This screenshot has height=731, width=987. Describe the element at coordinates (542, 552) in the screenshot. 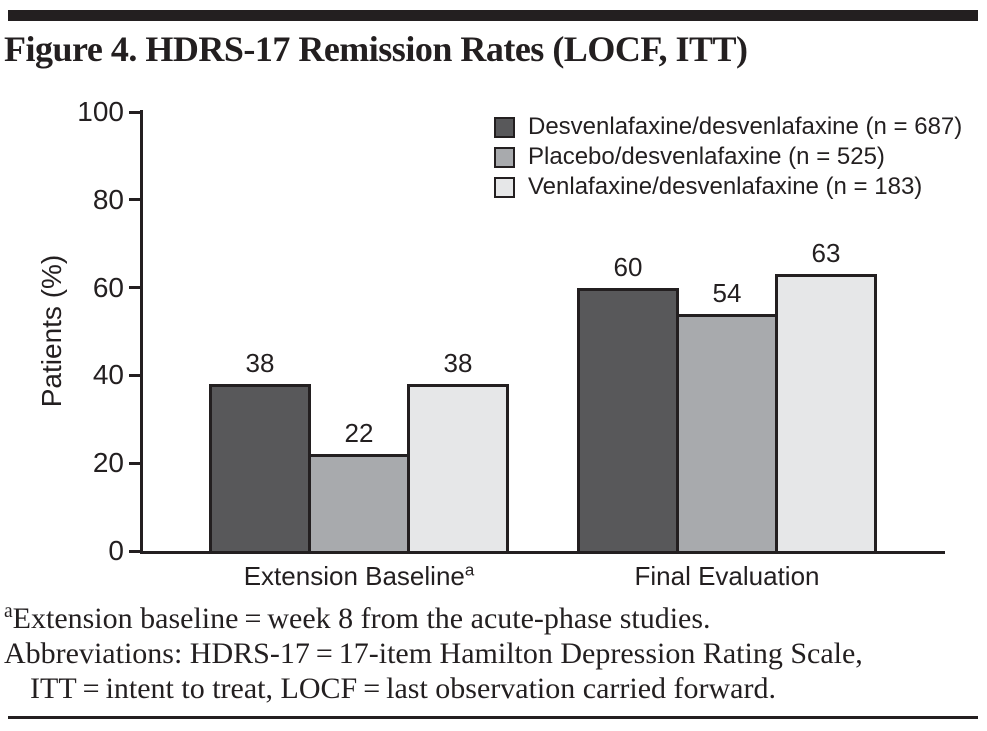

I see `x-axis-line` at that location.